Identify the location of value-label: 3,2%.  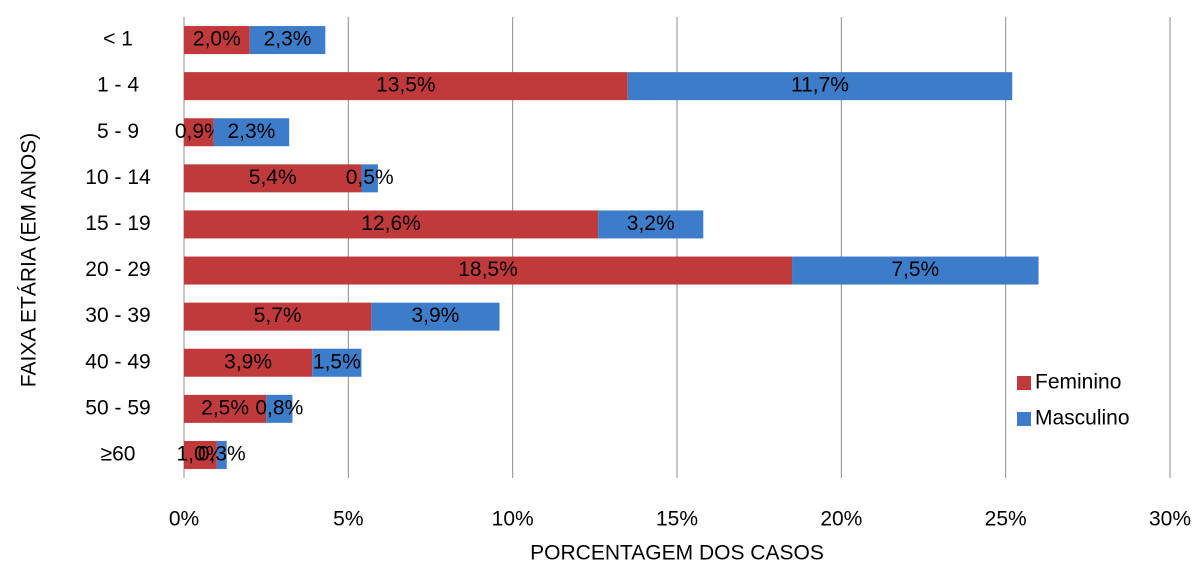
(651, 223).